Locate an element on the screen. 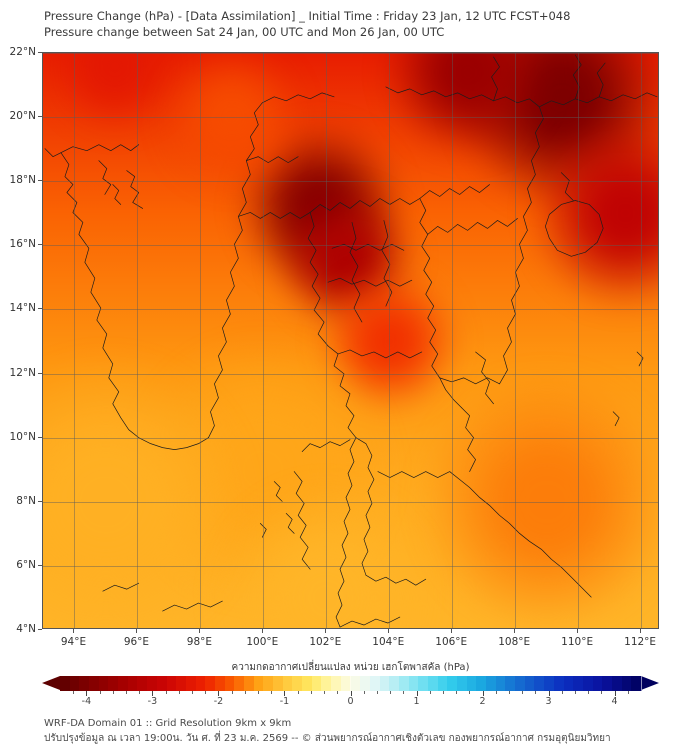  x-tick-label: 98°E is located at coordinates (199, 642).